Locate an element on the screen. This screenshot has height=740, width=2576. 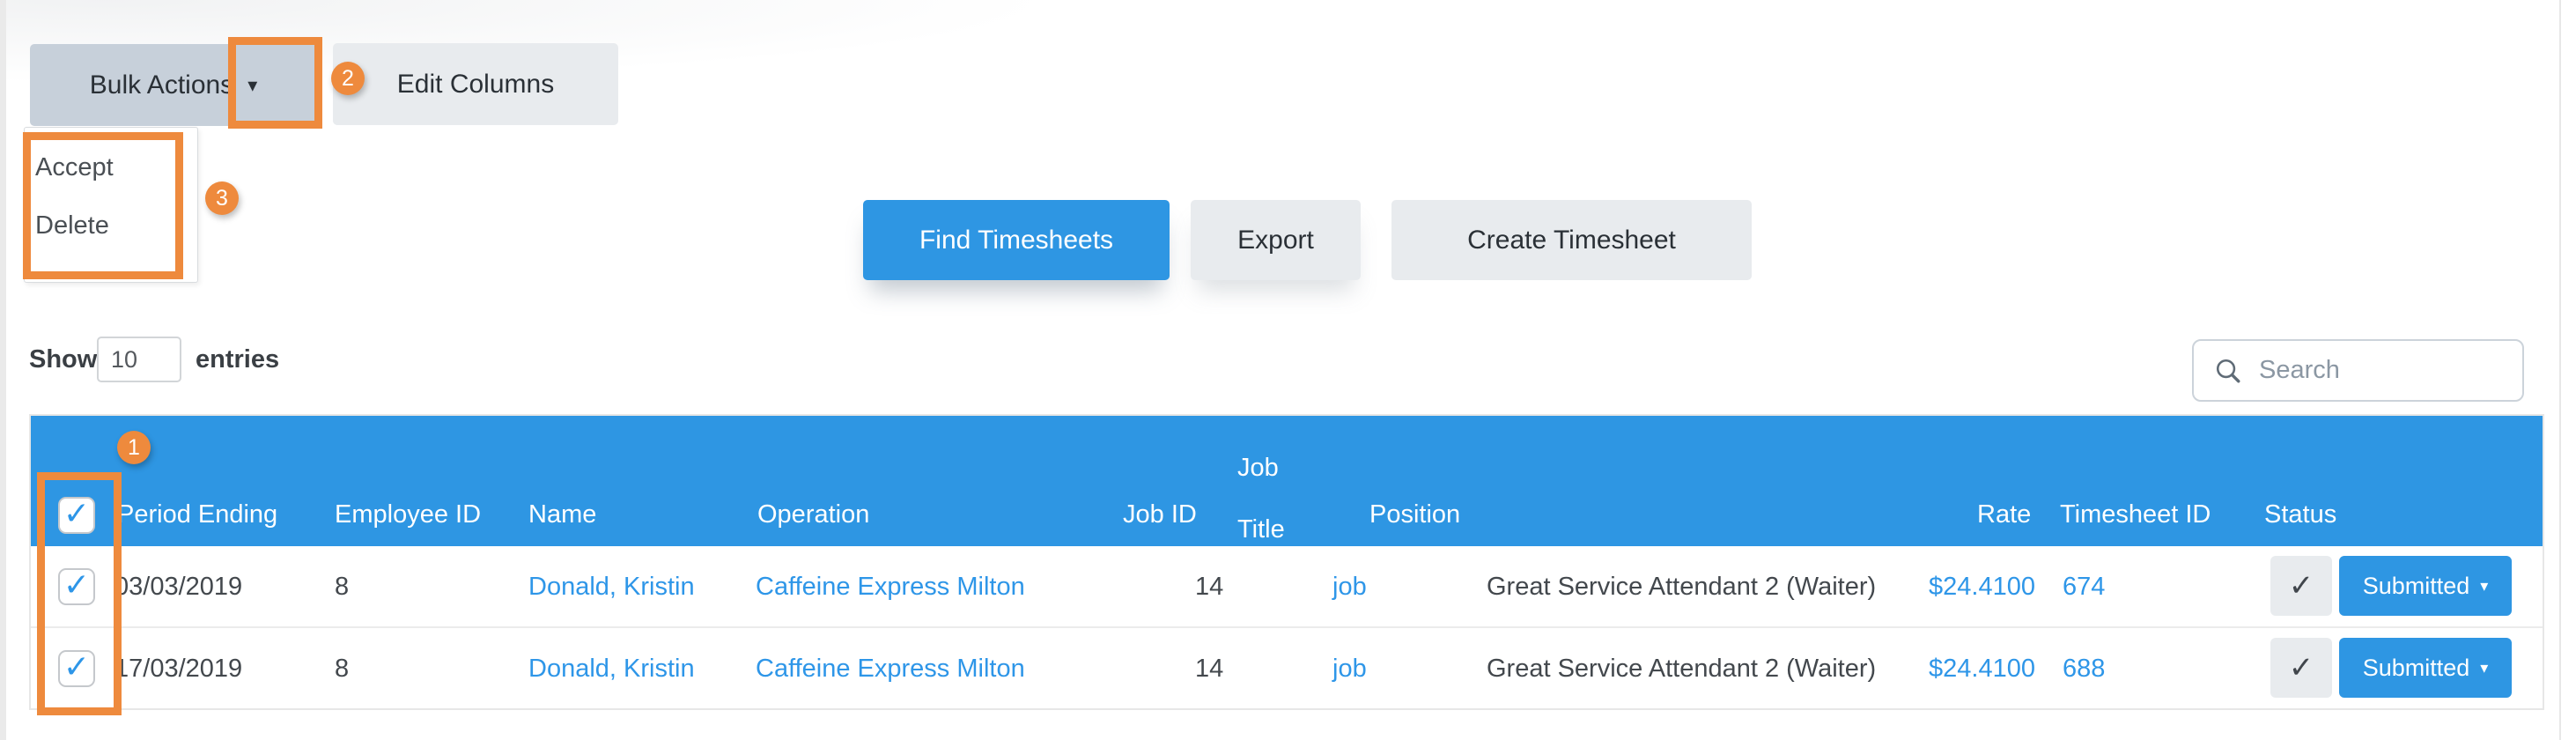
column-header-job-title: Job Title is located at coordinates (1261, 499).